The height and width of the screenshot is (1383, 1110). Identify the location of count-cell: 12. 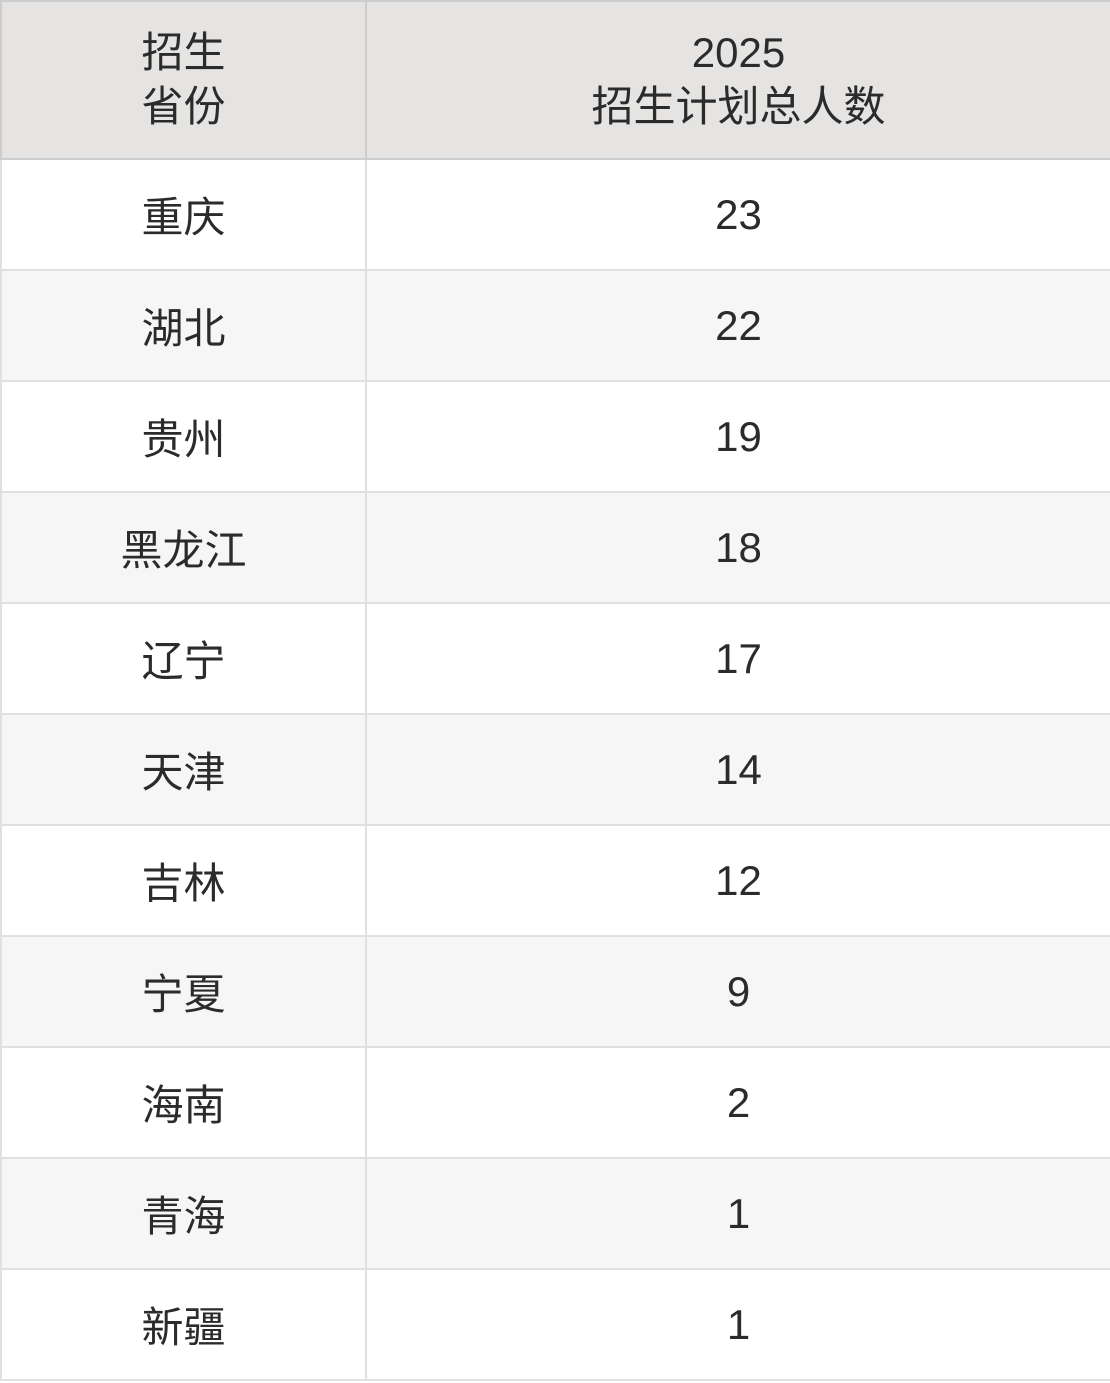
(737, 880).